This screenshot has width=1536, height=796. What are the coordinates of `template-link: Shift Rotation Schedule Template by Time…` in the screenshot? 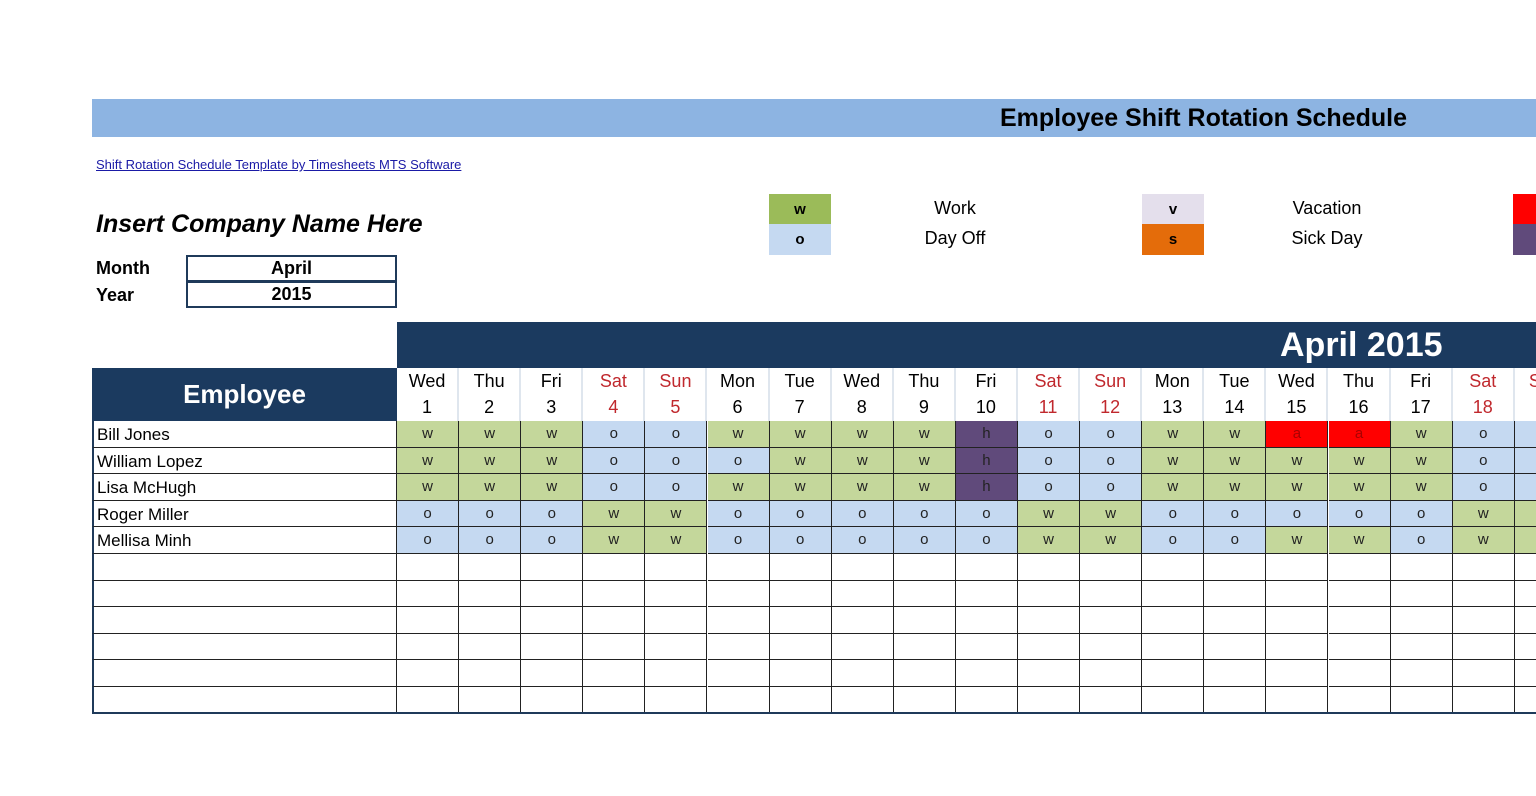 It's located at (279, 164).